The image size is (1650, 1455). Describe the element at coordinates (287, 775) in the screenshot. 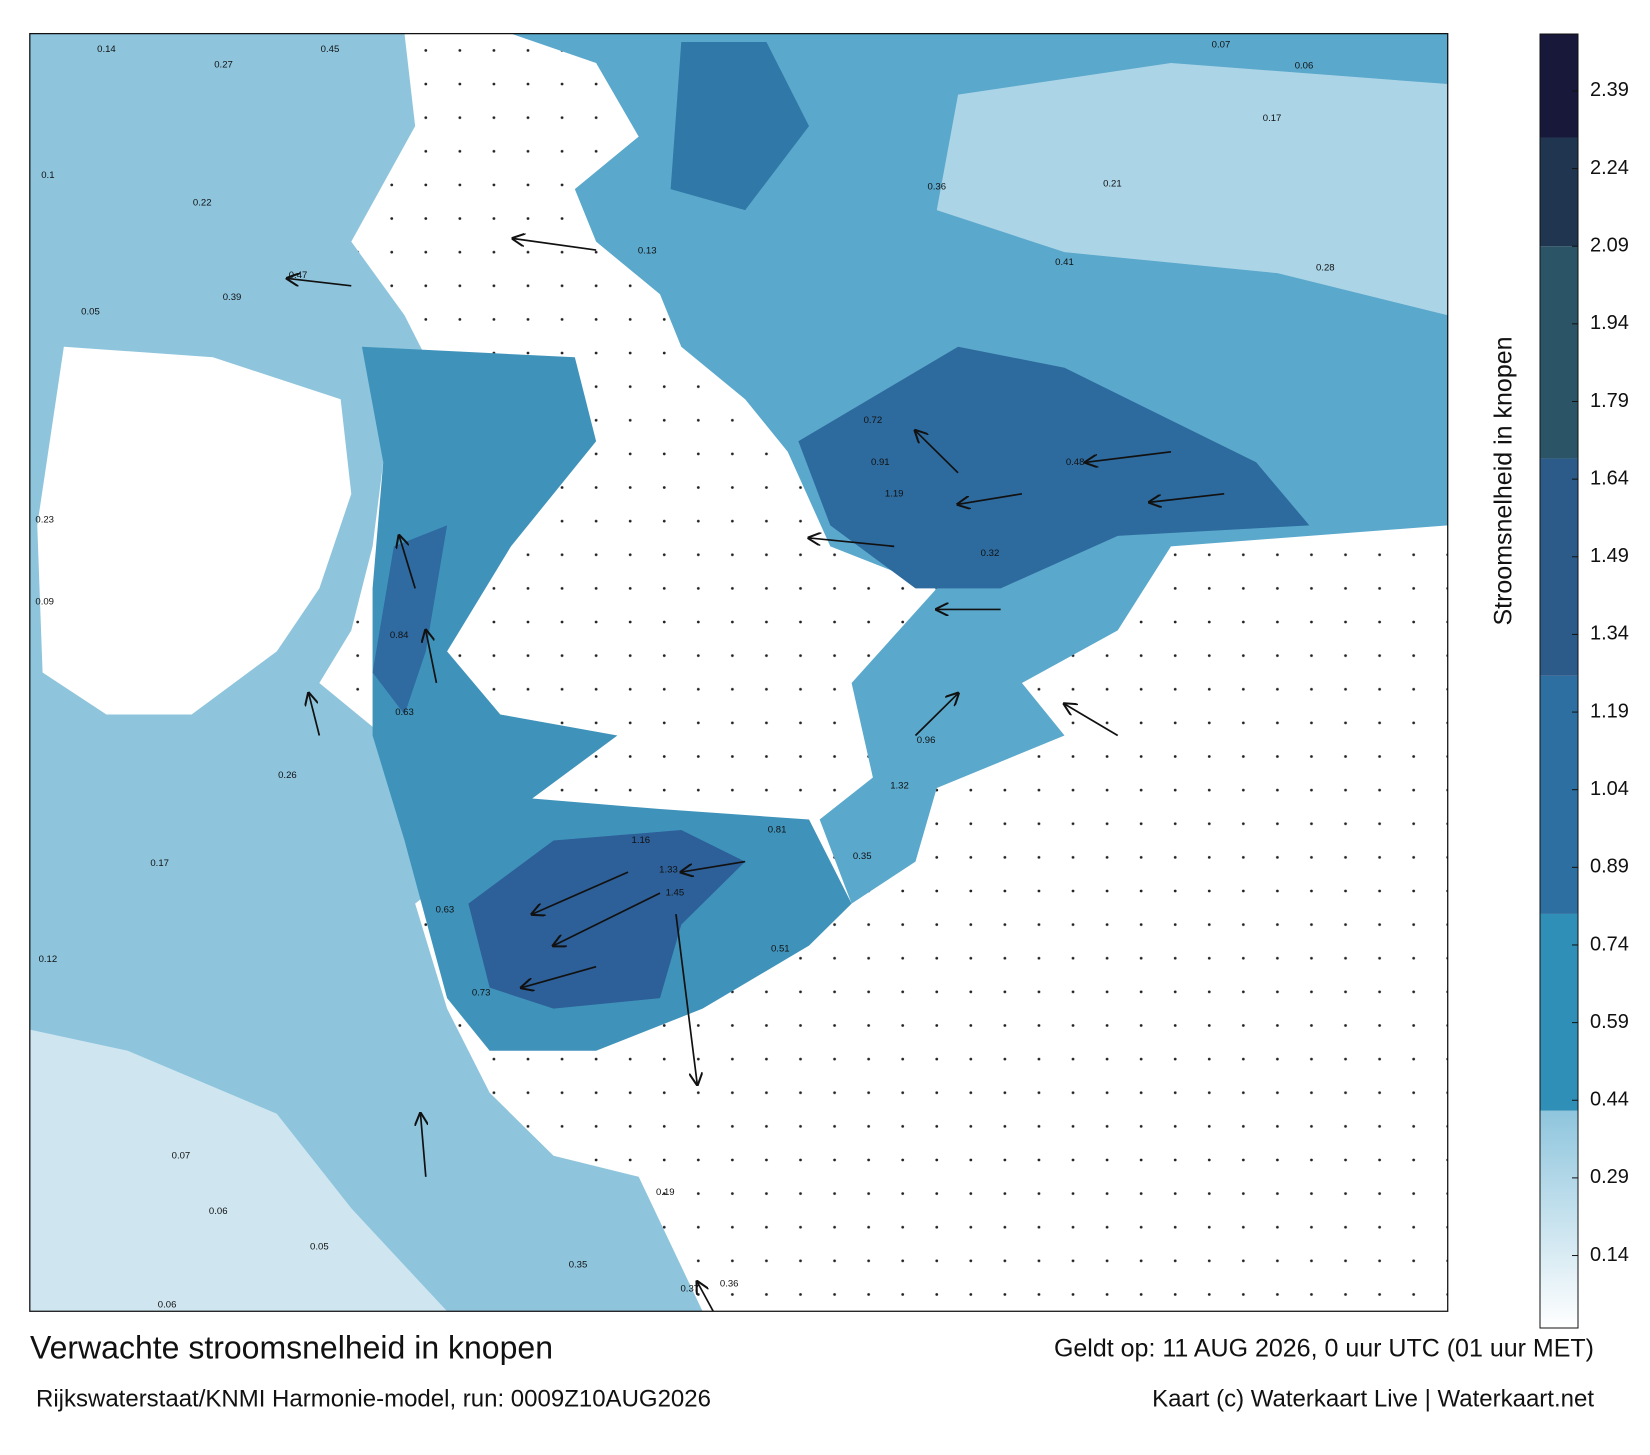

I see `speed-label: 0.26` at that location.